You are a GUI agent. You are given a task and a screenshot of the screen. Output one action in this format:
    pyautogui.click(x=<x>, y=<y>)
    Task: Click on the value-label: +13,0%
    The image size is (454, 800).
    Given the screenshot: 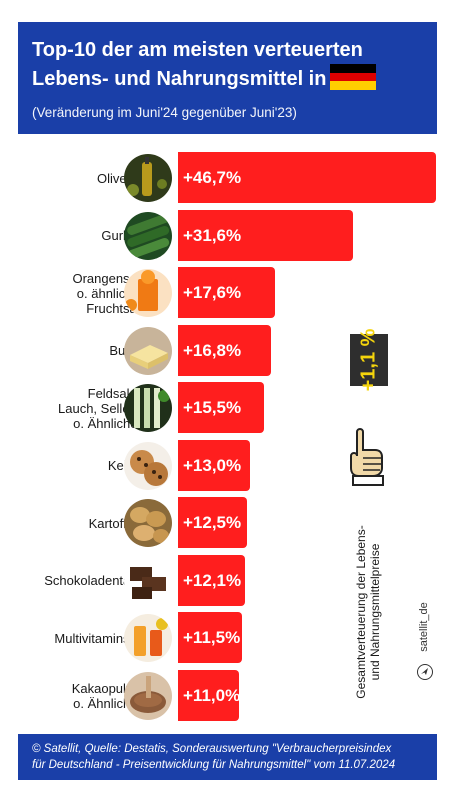 What is the action you would take?
    pyautogui.click(x=212, y=465)
    